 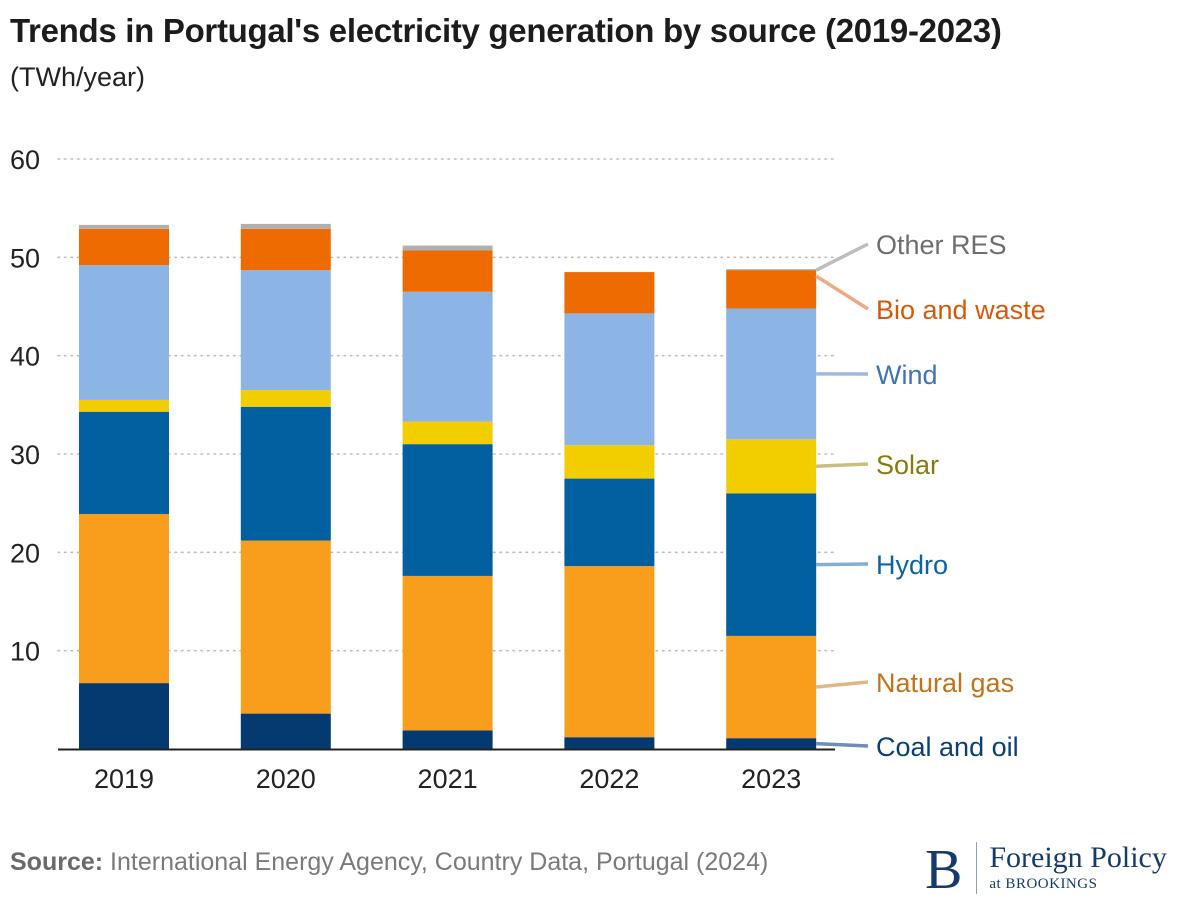 I want to click on y-tick-label: 50, so click(x=25, y=258).